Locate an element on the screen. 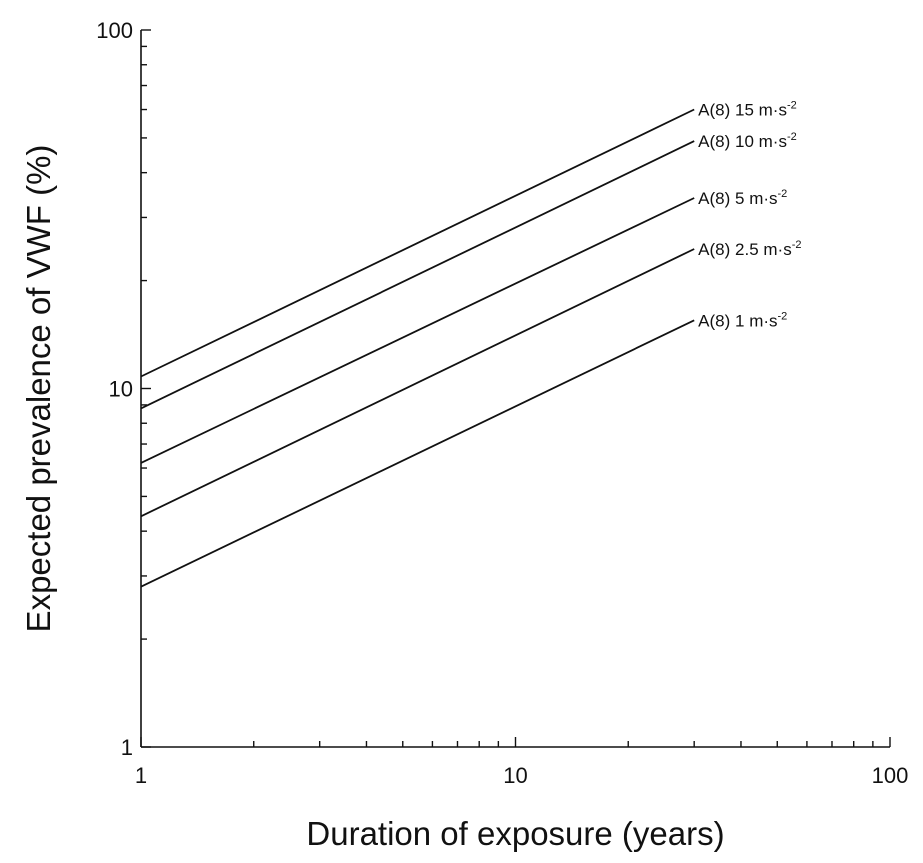 Image resolution: width=923 pixels, height=863 pixels. series-label: A(8) 1 m·s-2 is located at coordinates (742, 320).